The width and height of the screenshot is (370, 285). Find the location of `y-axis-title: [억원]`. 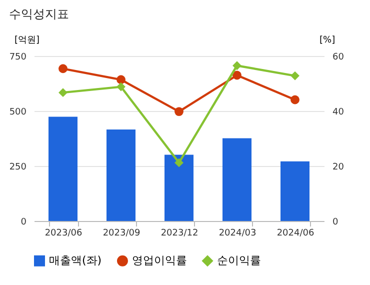

y-axis-title: [억원] is located at coordinates (27, 41).